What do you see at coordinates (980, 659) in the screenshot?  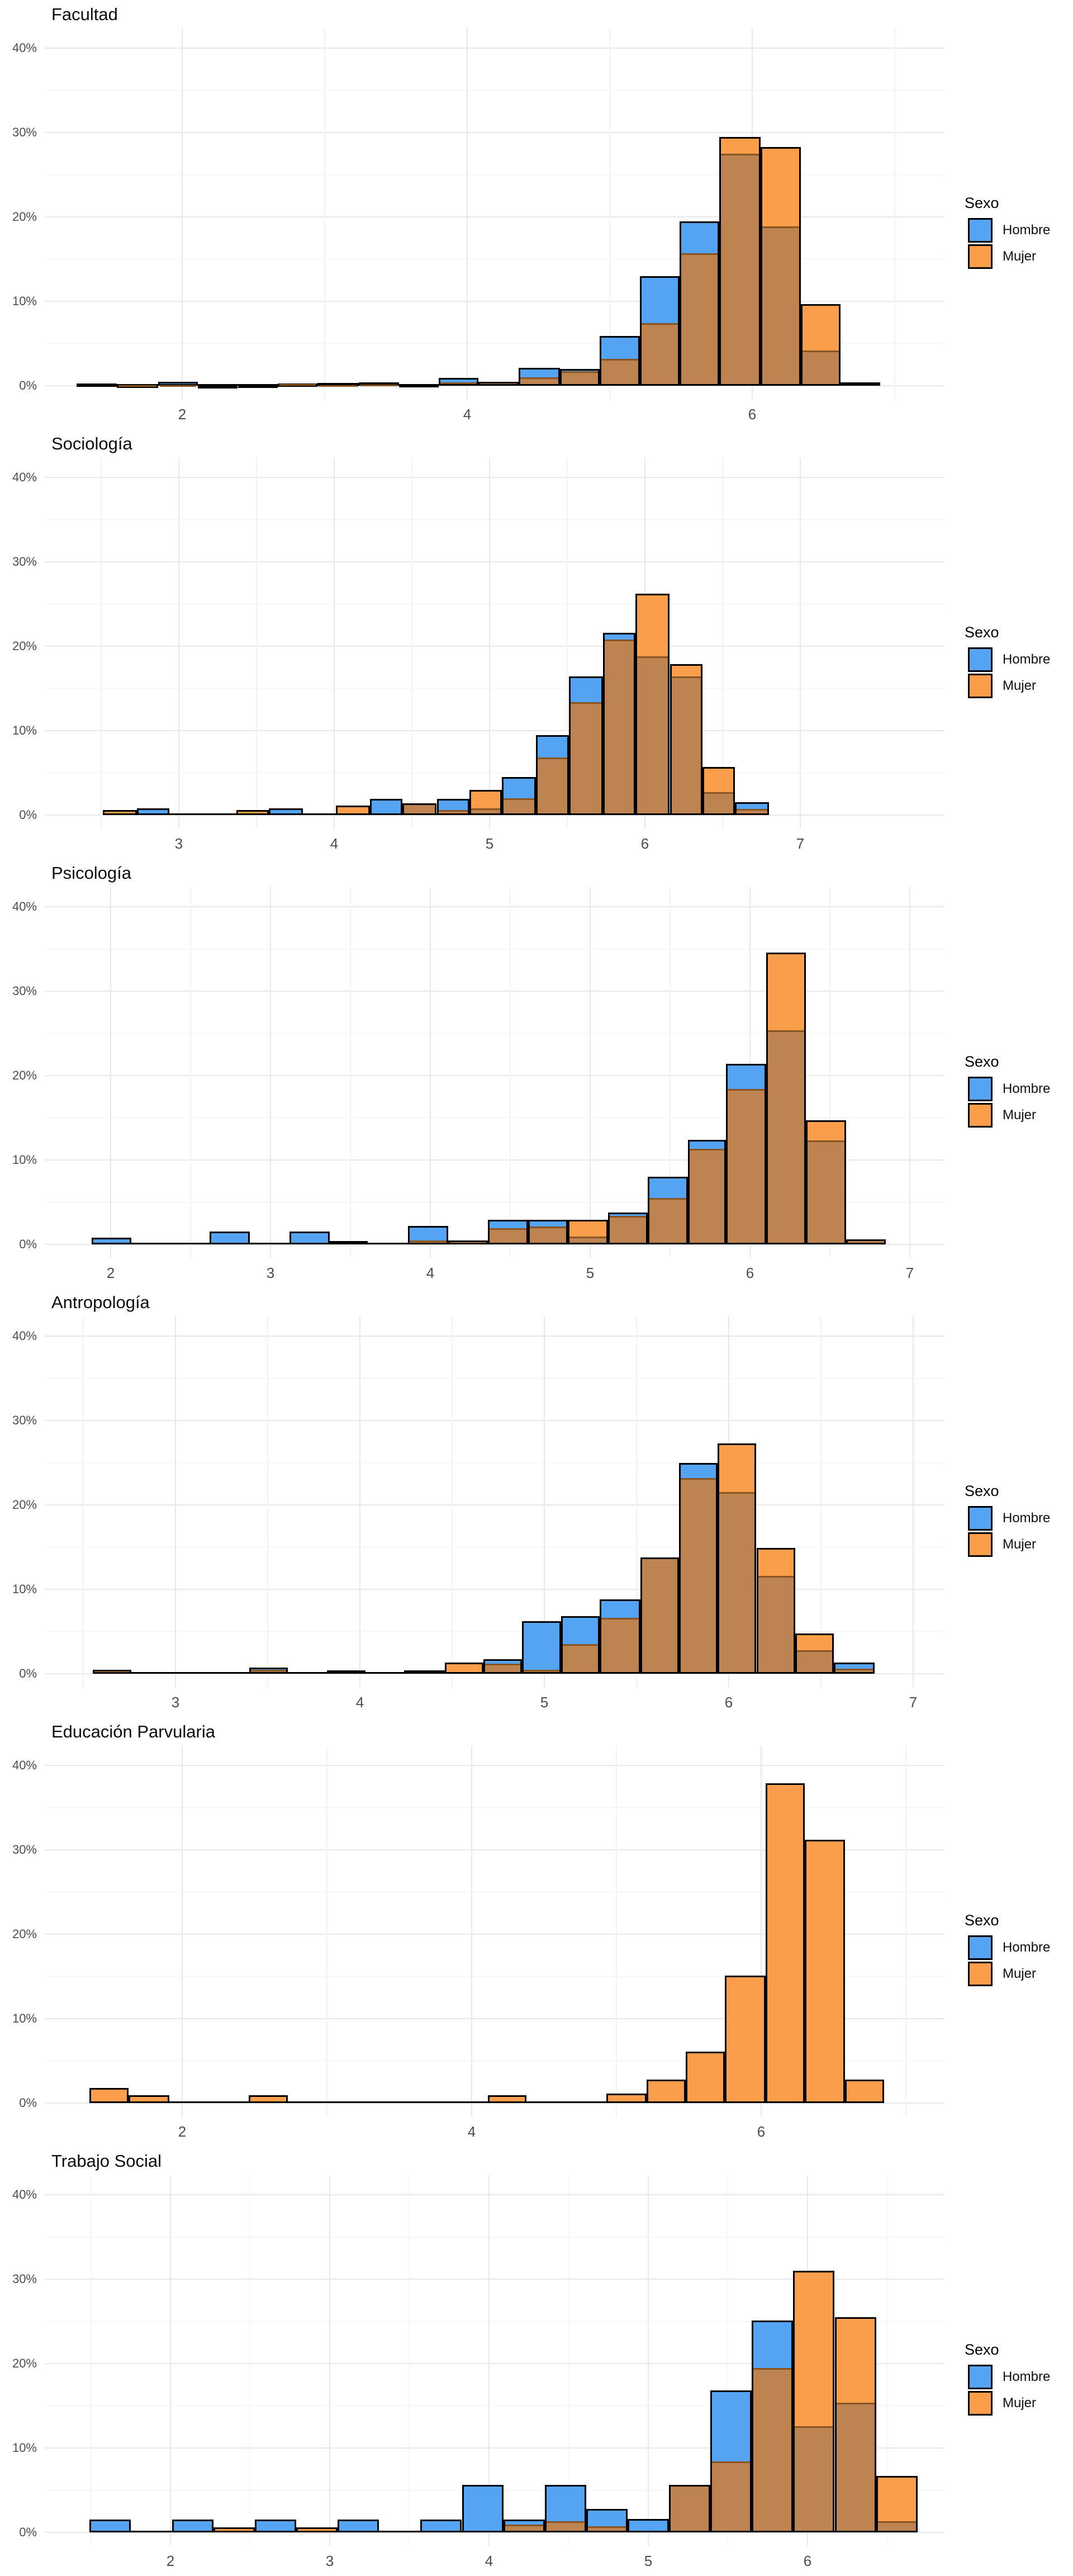 I see `legend-swatch-hombre` at bounding box center [980, 659].